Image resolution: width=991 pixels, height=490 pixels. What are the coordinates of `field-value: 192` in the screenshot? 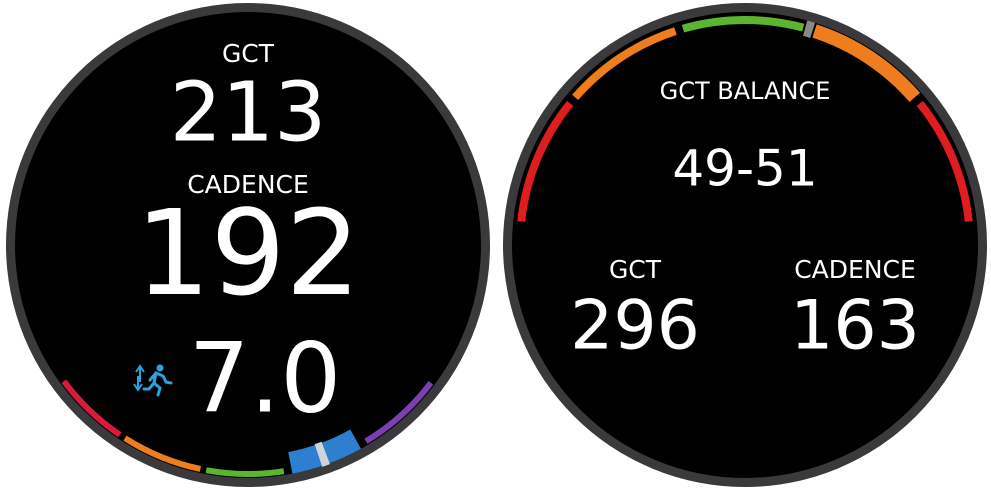 It's located at (247, 253).